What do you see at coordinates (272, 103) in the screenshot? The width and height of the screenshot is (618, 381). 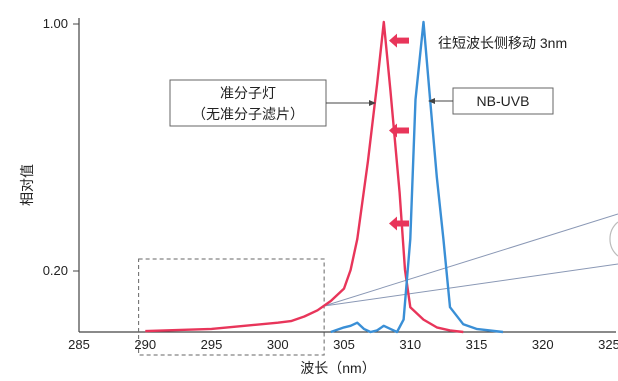 I see `excimer-label: 准分子灯 （无准分子滤片）` at bounding box center [272, 103].